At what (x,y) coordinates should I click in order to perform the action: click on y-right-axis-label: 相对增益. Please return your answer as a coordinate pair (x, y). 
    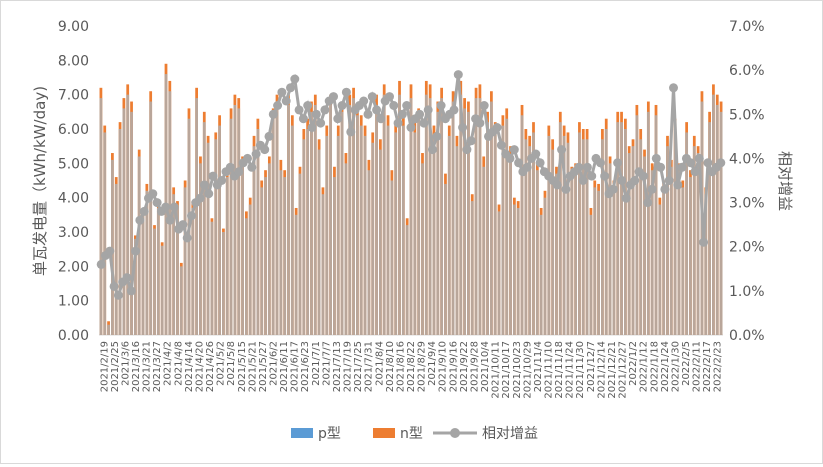
    Looking at the image, I should click on (785, 181).